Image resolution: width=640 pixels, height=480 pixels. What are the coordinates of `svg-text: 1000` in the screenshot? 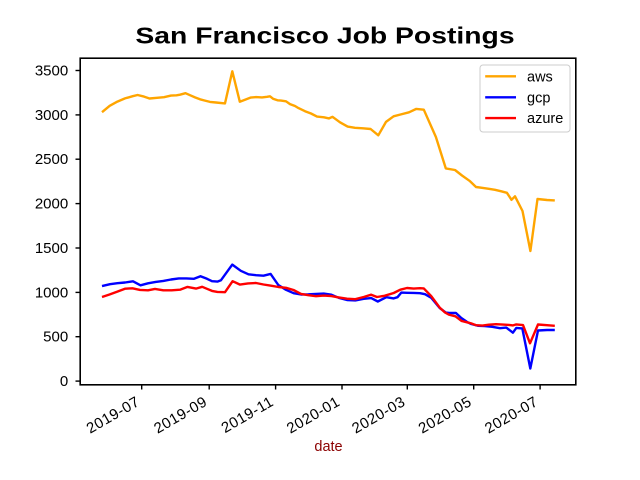 It's located at (51, 292).